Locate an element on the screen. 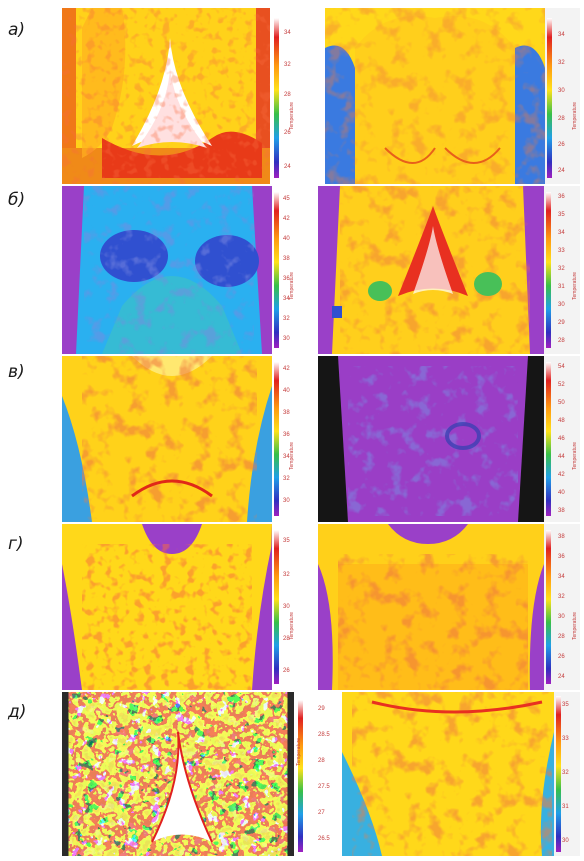 This screenshot has width=584, height=861. scale-g-right: 38 36 34 32 30 28 26 24 is located at coordinates (566, 608).